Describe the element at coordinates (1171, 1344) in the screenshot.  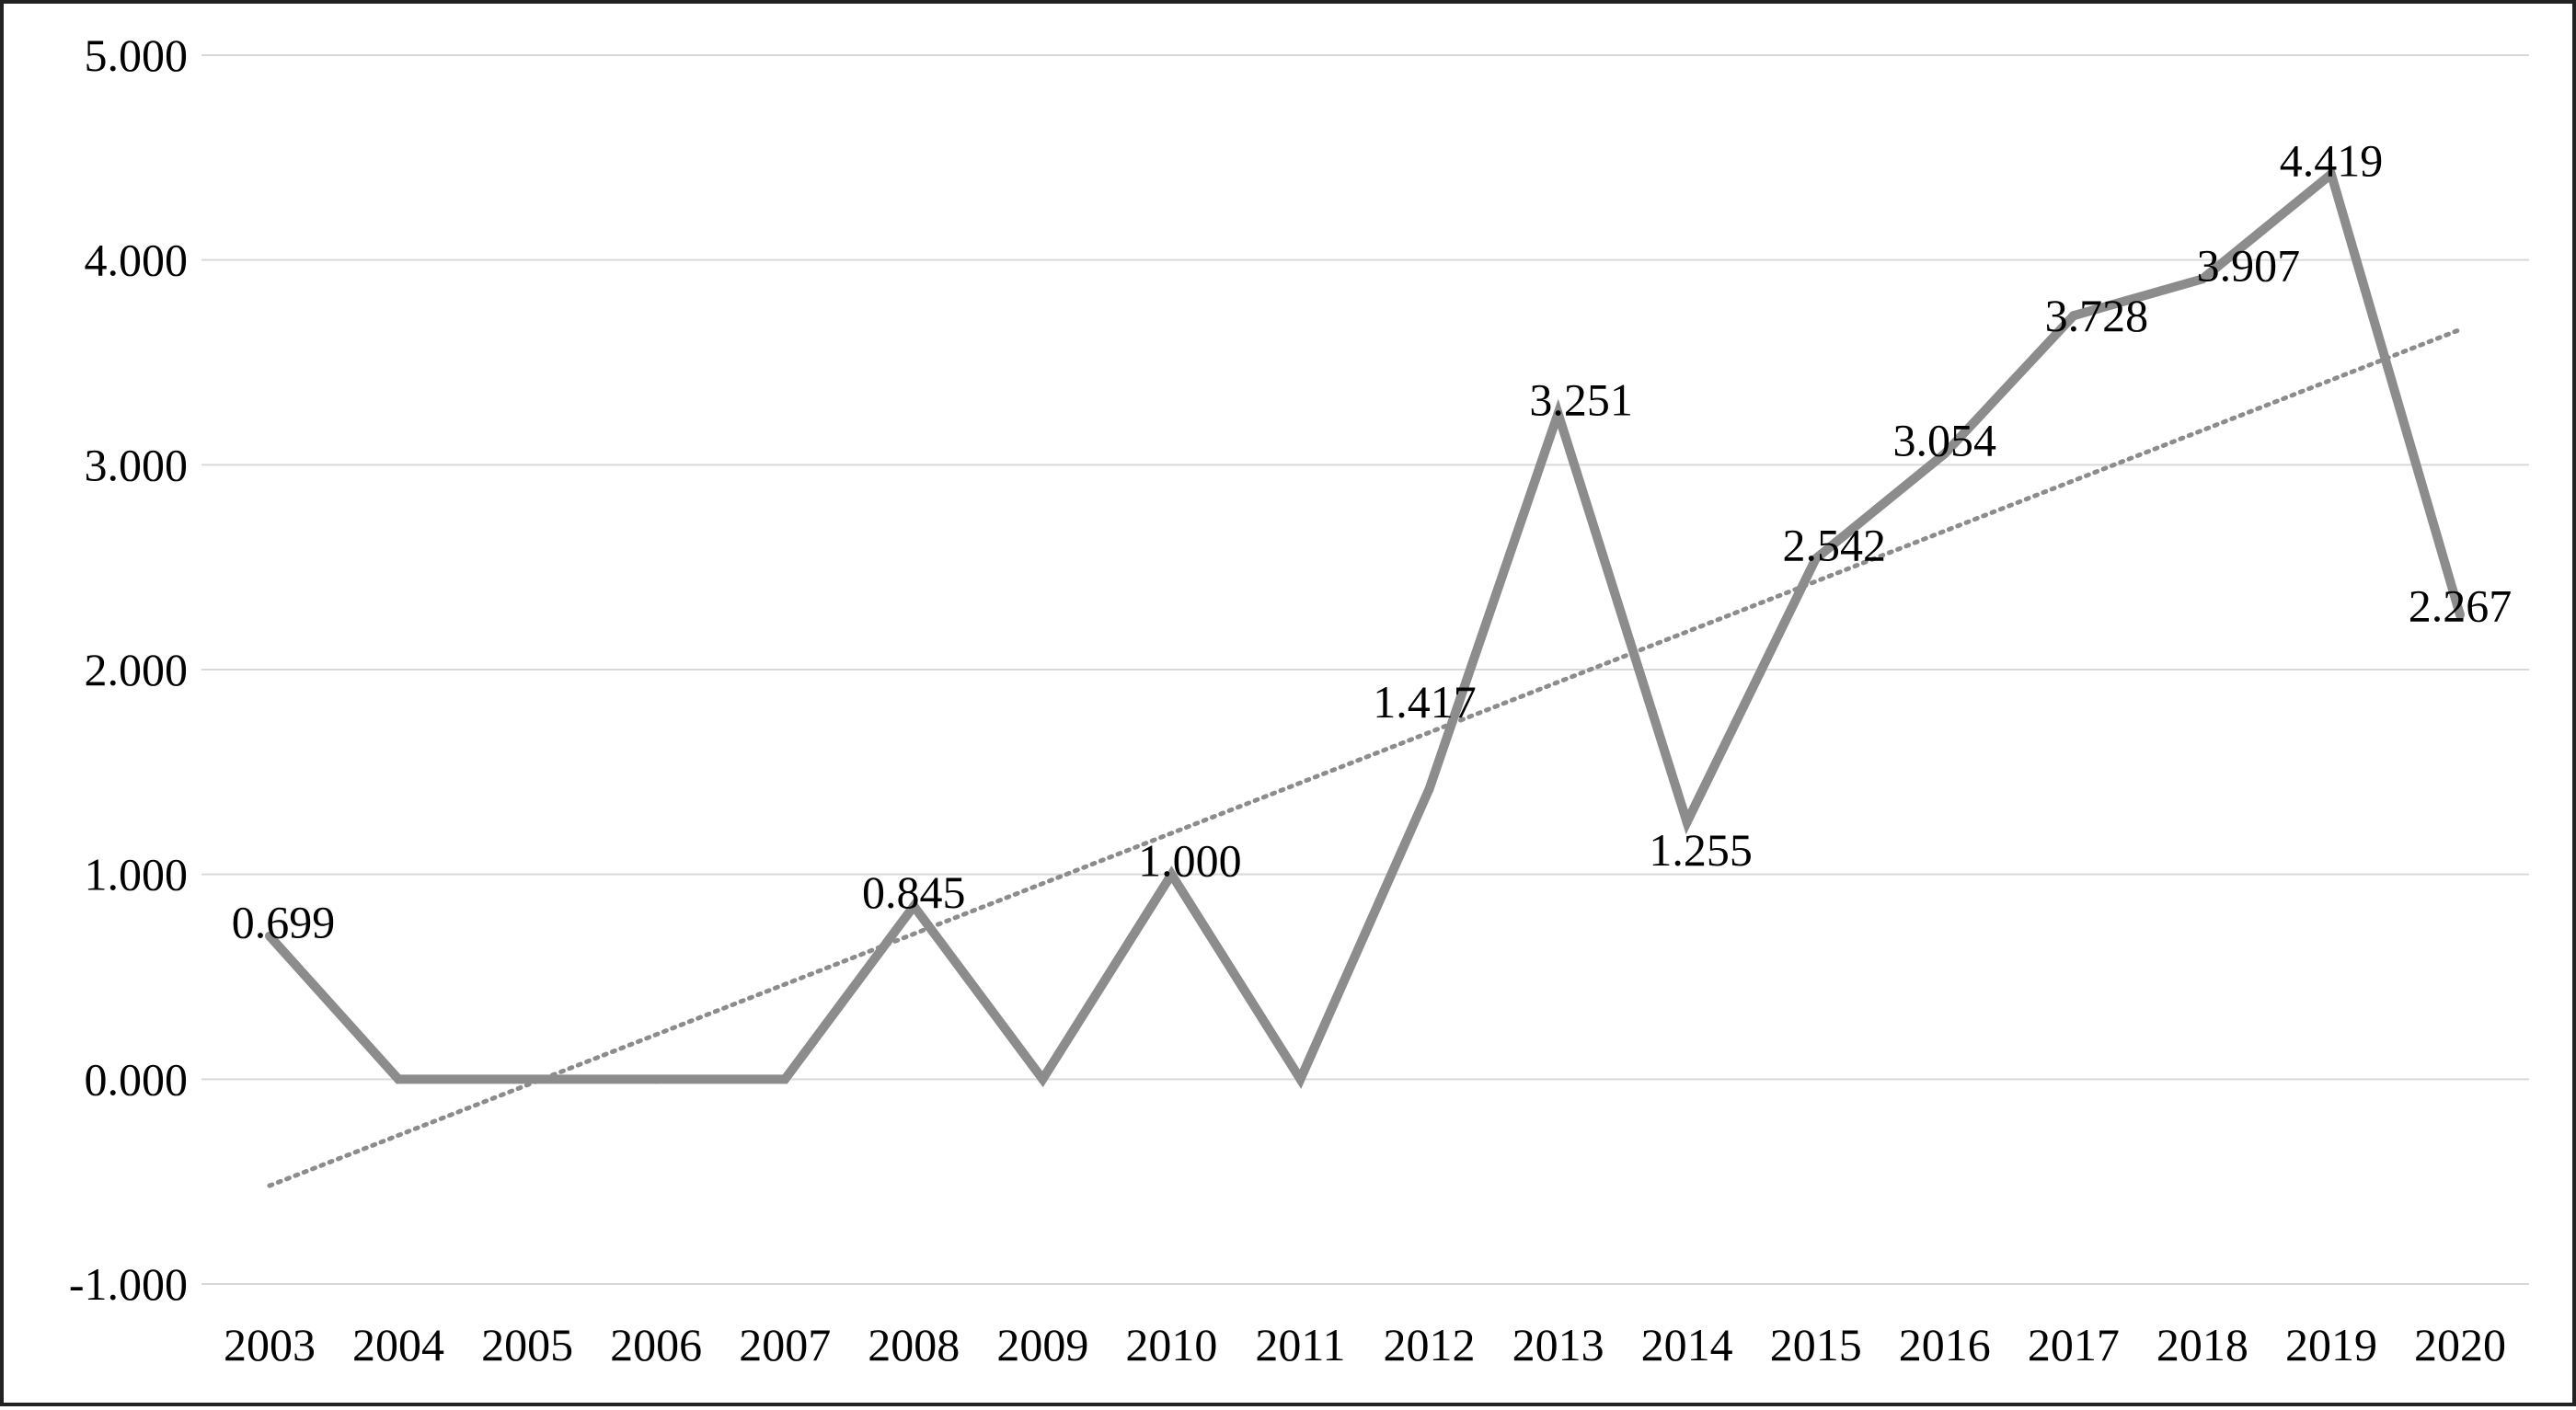
I see `x-tick-label: 2010` at that location.